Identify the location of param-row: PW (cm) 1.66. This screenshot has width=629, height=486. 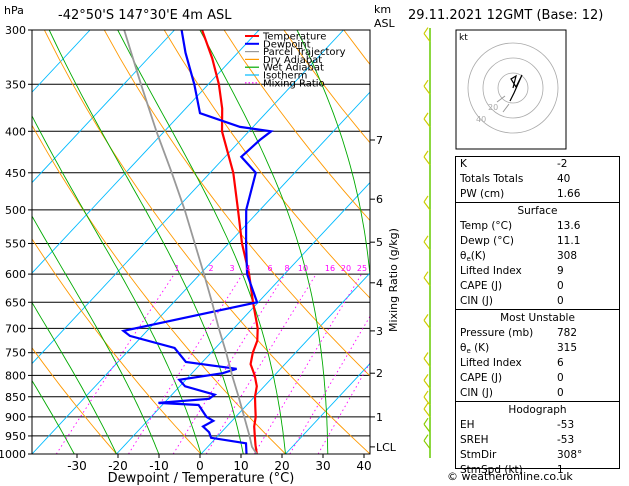
(537, 194).